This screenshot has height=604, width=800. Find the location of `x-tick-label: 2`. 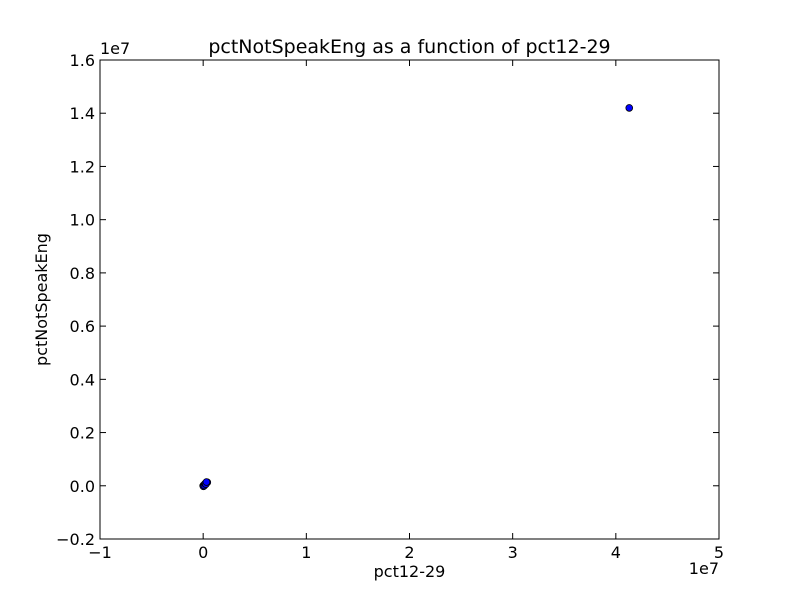

x-tick-label: 2 is located at coordinates (409, 552).